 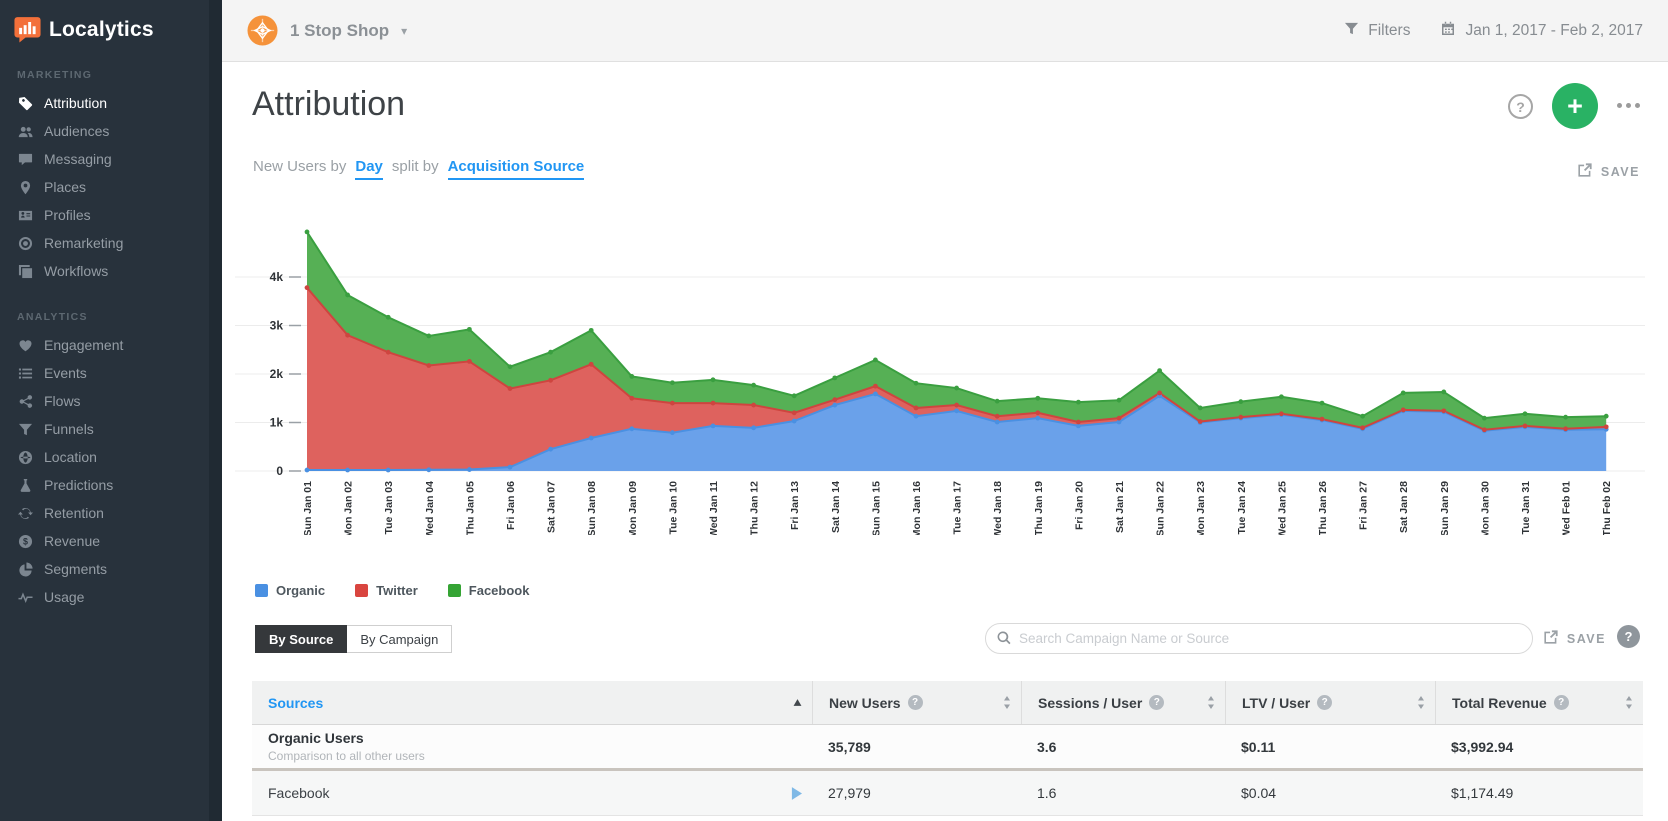 I want to click on sidebar-item-label: Usage, so click(x=64, y=597).